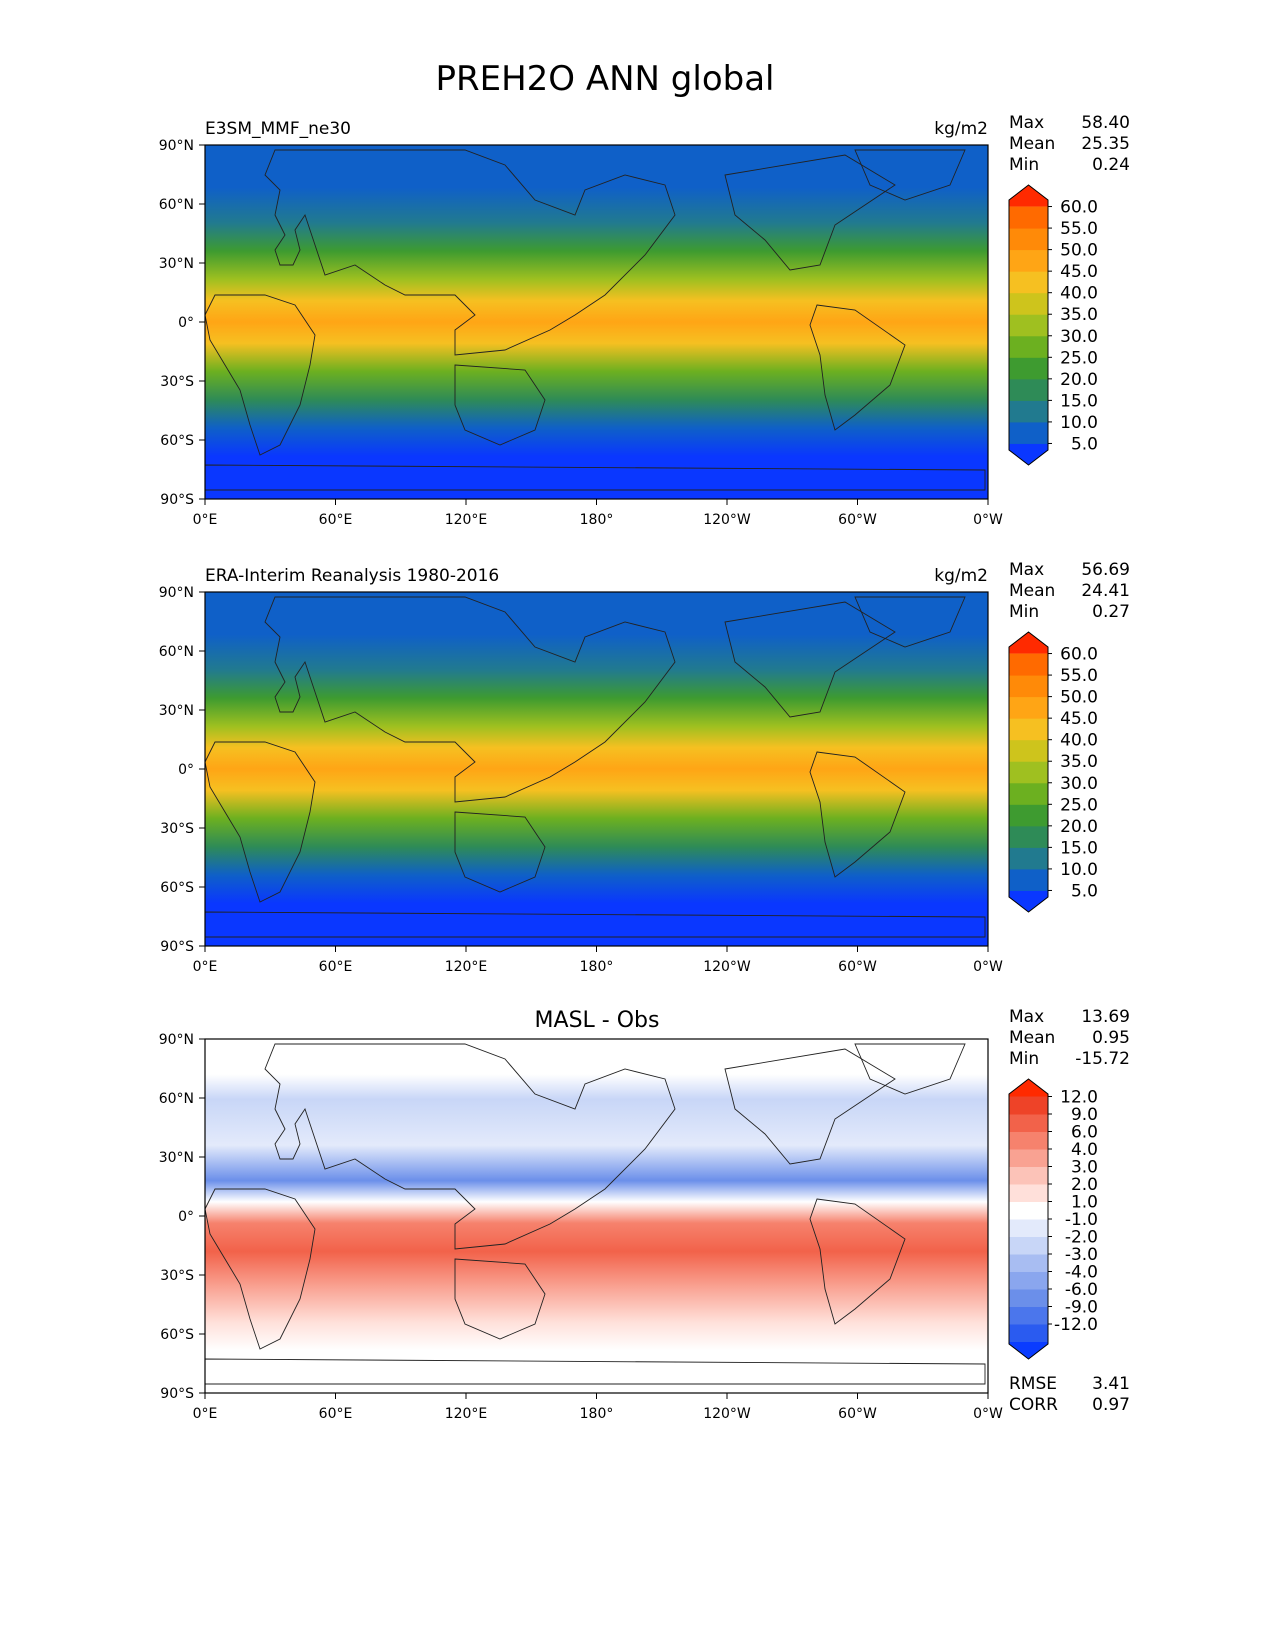 This screenshot has width=1275, height=1650. What do you see at coordinates (1105, 144) in the screenshot?
I see `stat-value: 25.35` at bounding box center [1105, 144].